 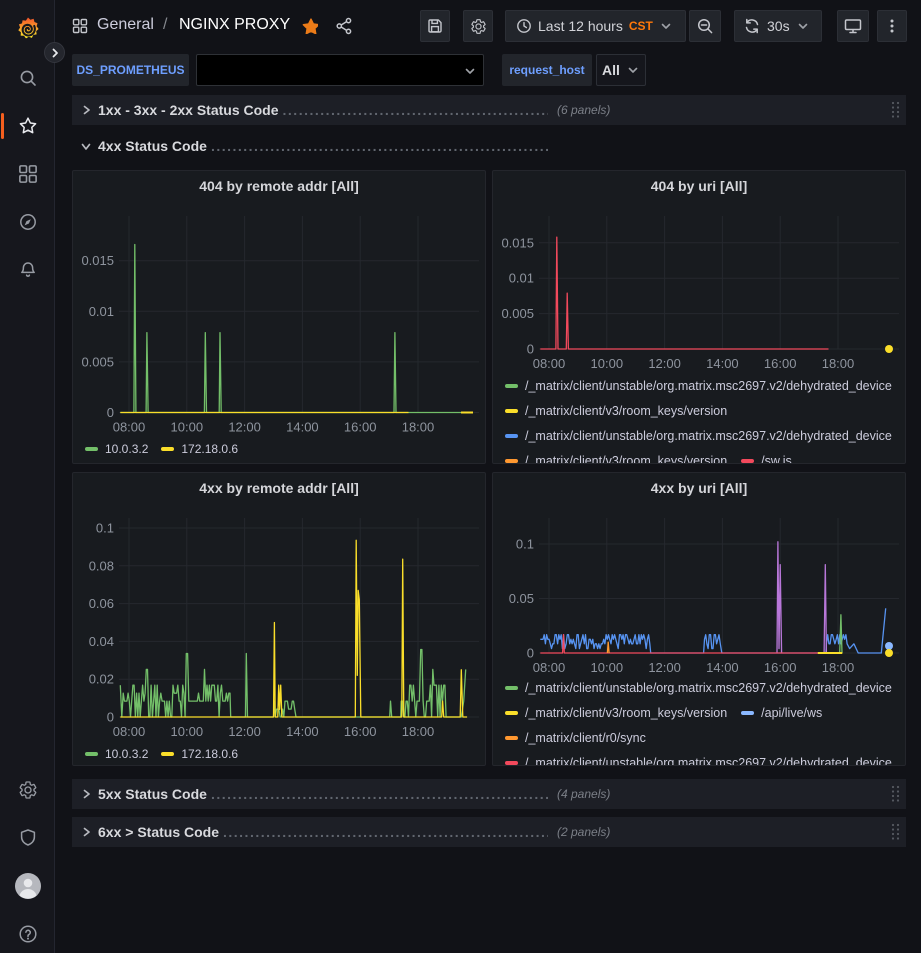 I want to click on svg-text: 0.05, so click(x=521, y=598).